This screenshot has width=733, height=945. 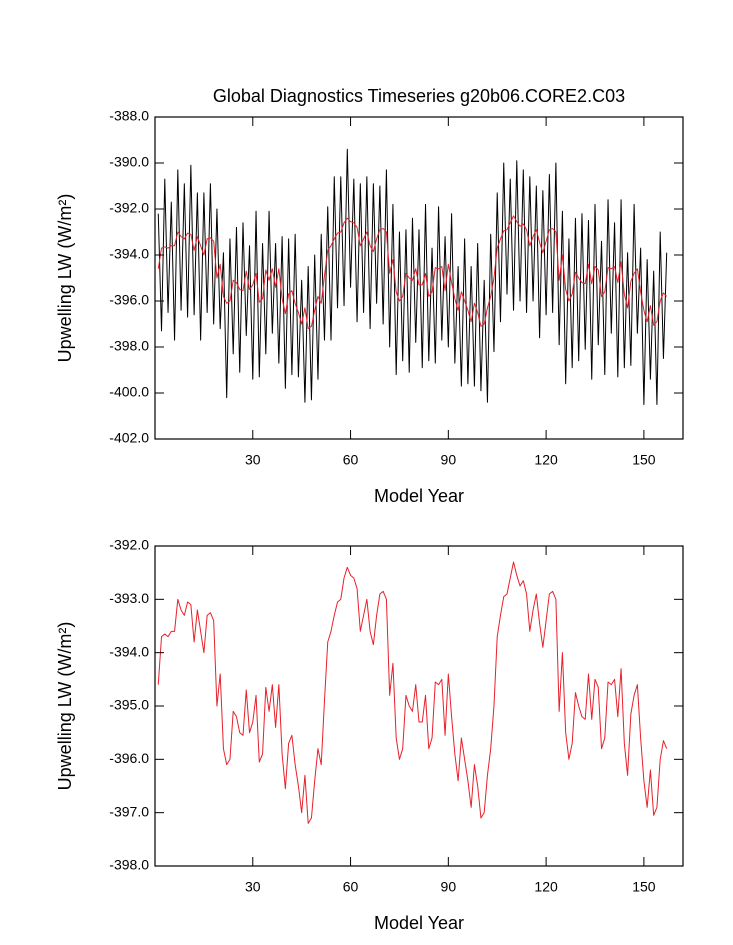 I want to click on y-tick-label: -397.0, so click(x=129, y=811).